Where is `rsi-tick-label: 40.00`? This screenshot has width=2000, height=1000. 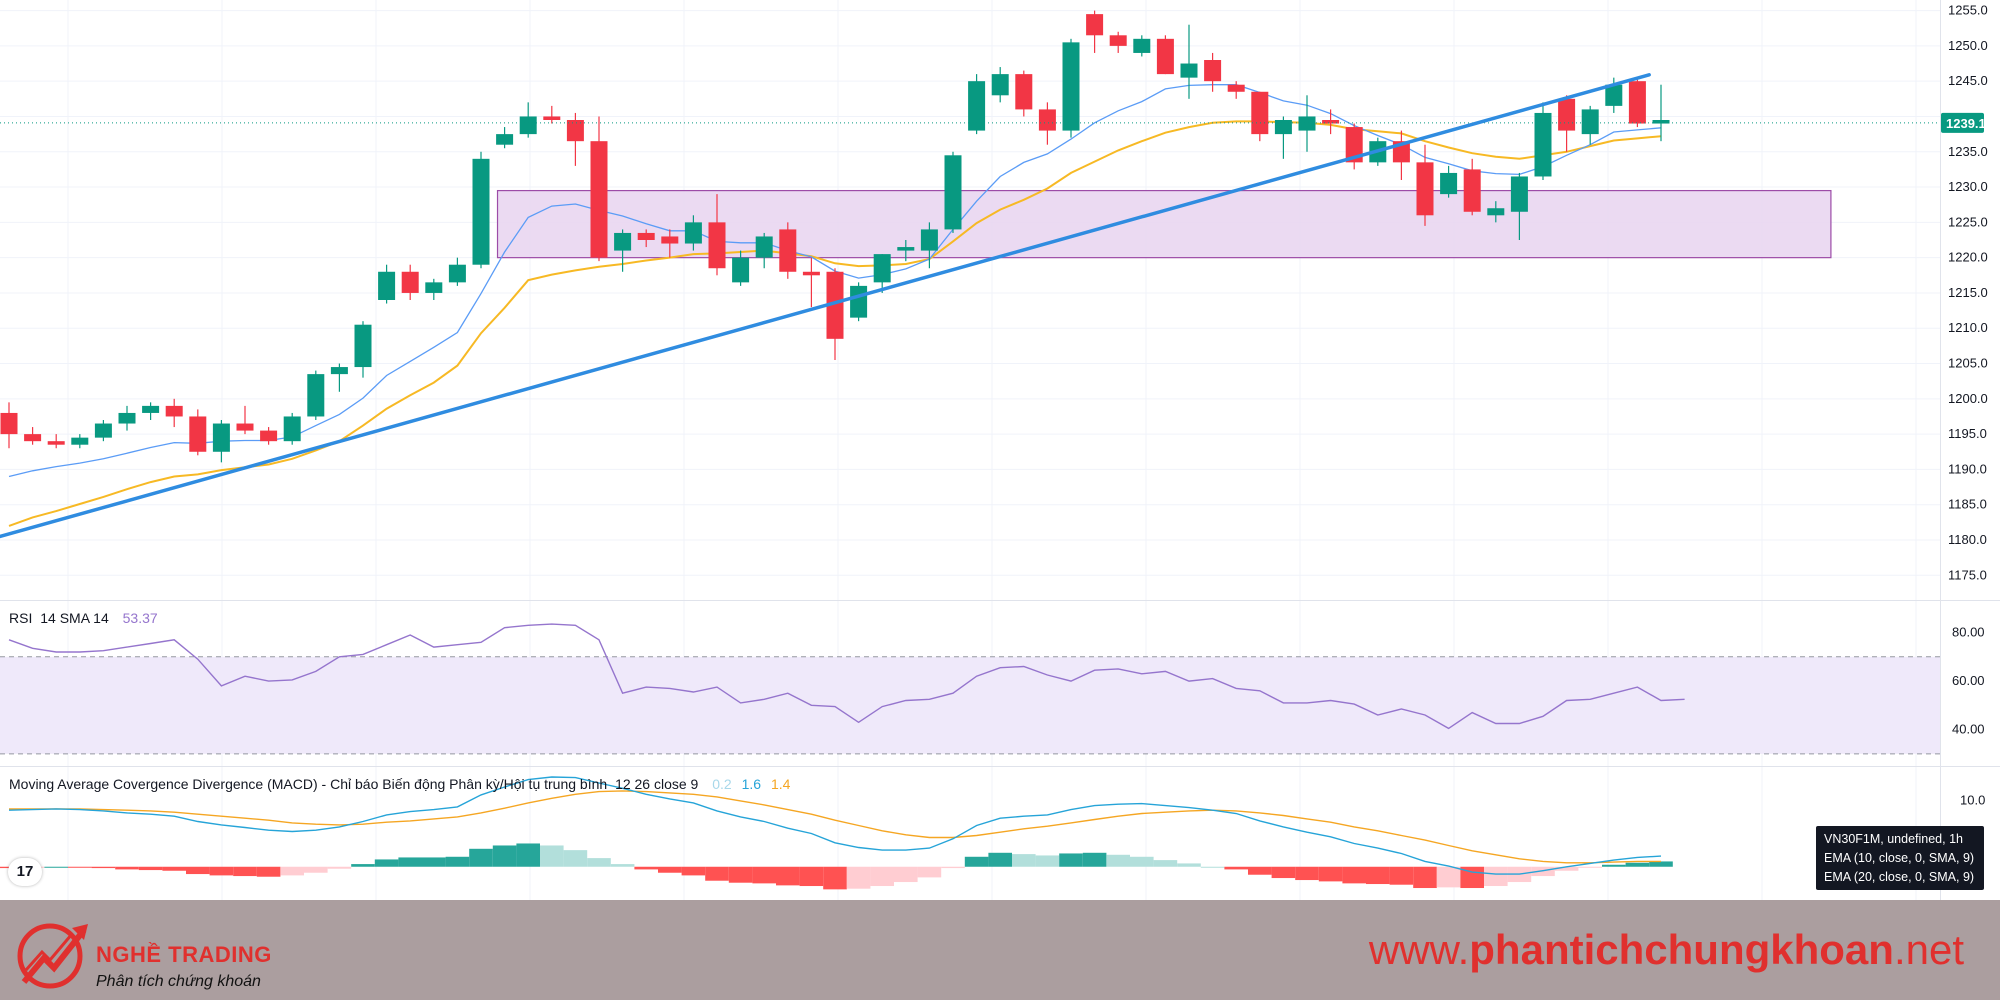 rsi-tick-label: 40.00 is located at coordinates (1968, 729).